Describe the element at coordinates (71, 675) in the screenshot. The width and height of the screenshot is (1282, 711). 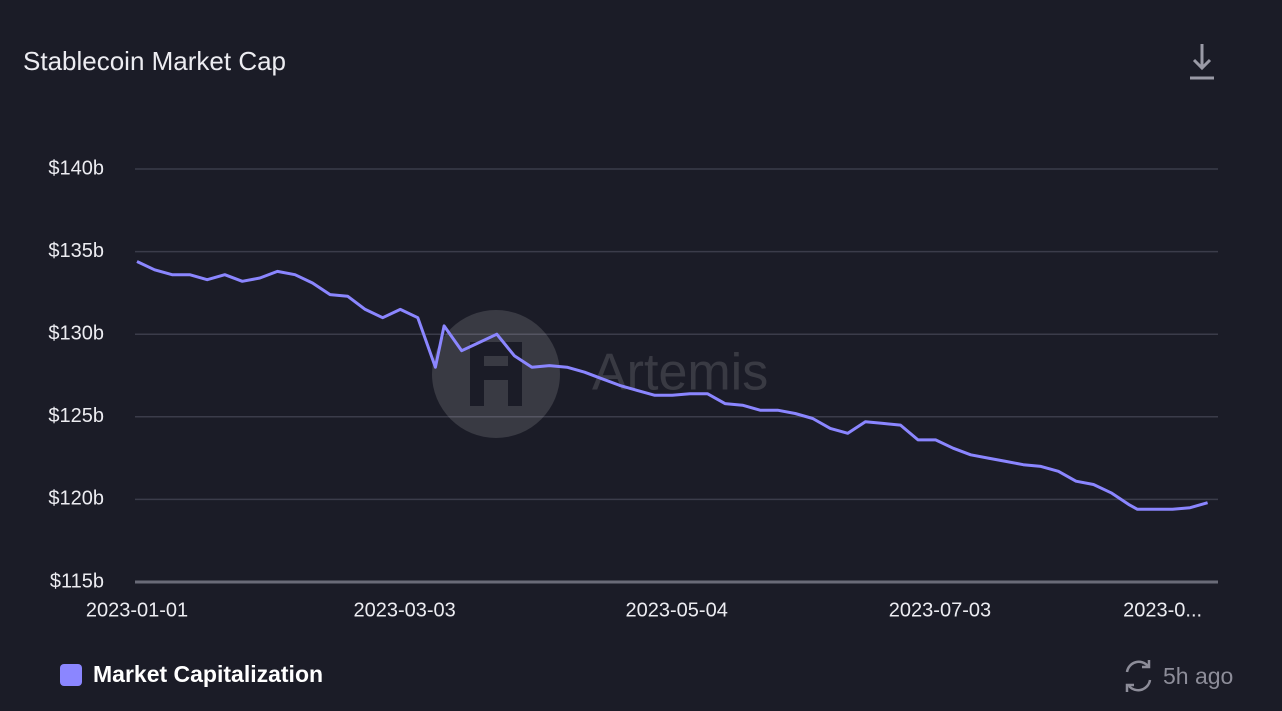
I see `legend-swatch` at that location.